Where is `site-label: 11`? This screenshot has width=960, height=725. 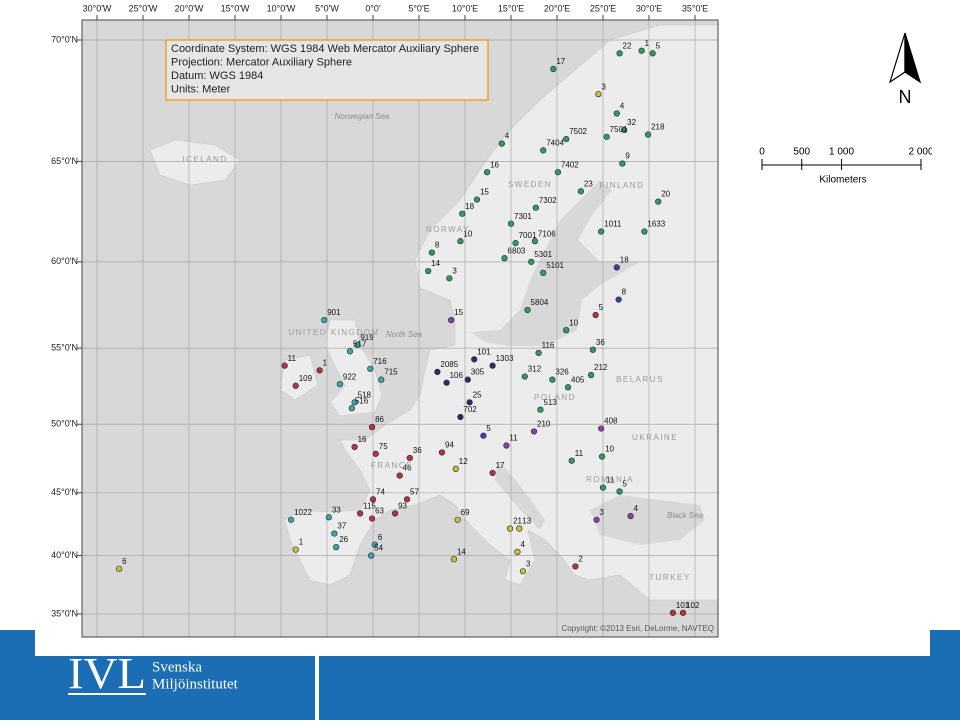 site-label: 11 is located at coordinates (610, 480).